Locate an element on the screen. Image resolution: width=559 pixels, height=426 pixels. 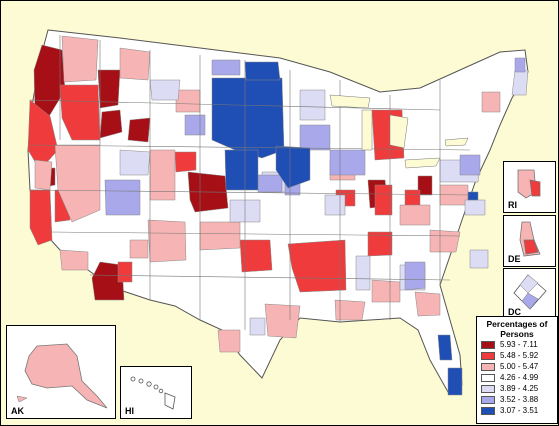
hawaii-map is located at coordinates (153, 393).